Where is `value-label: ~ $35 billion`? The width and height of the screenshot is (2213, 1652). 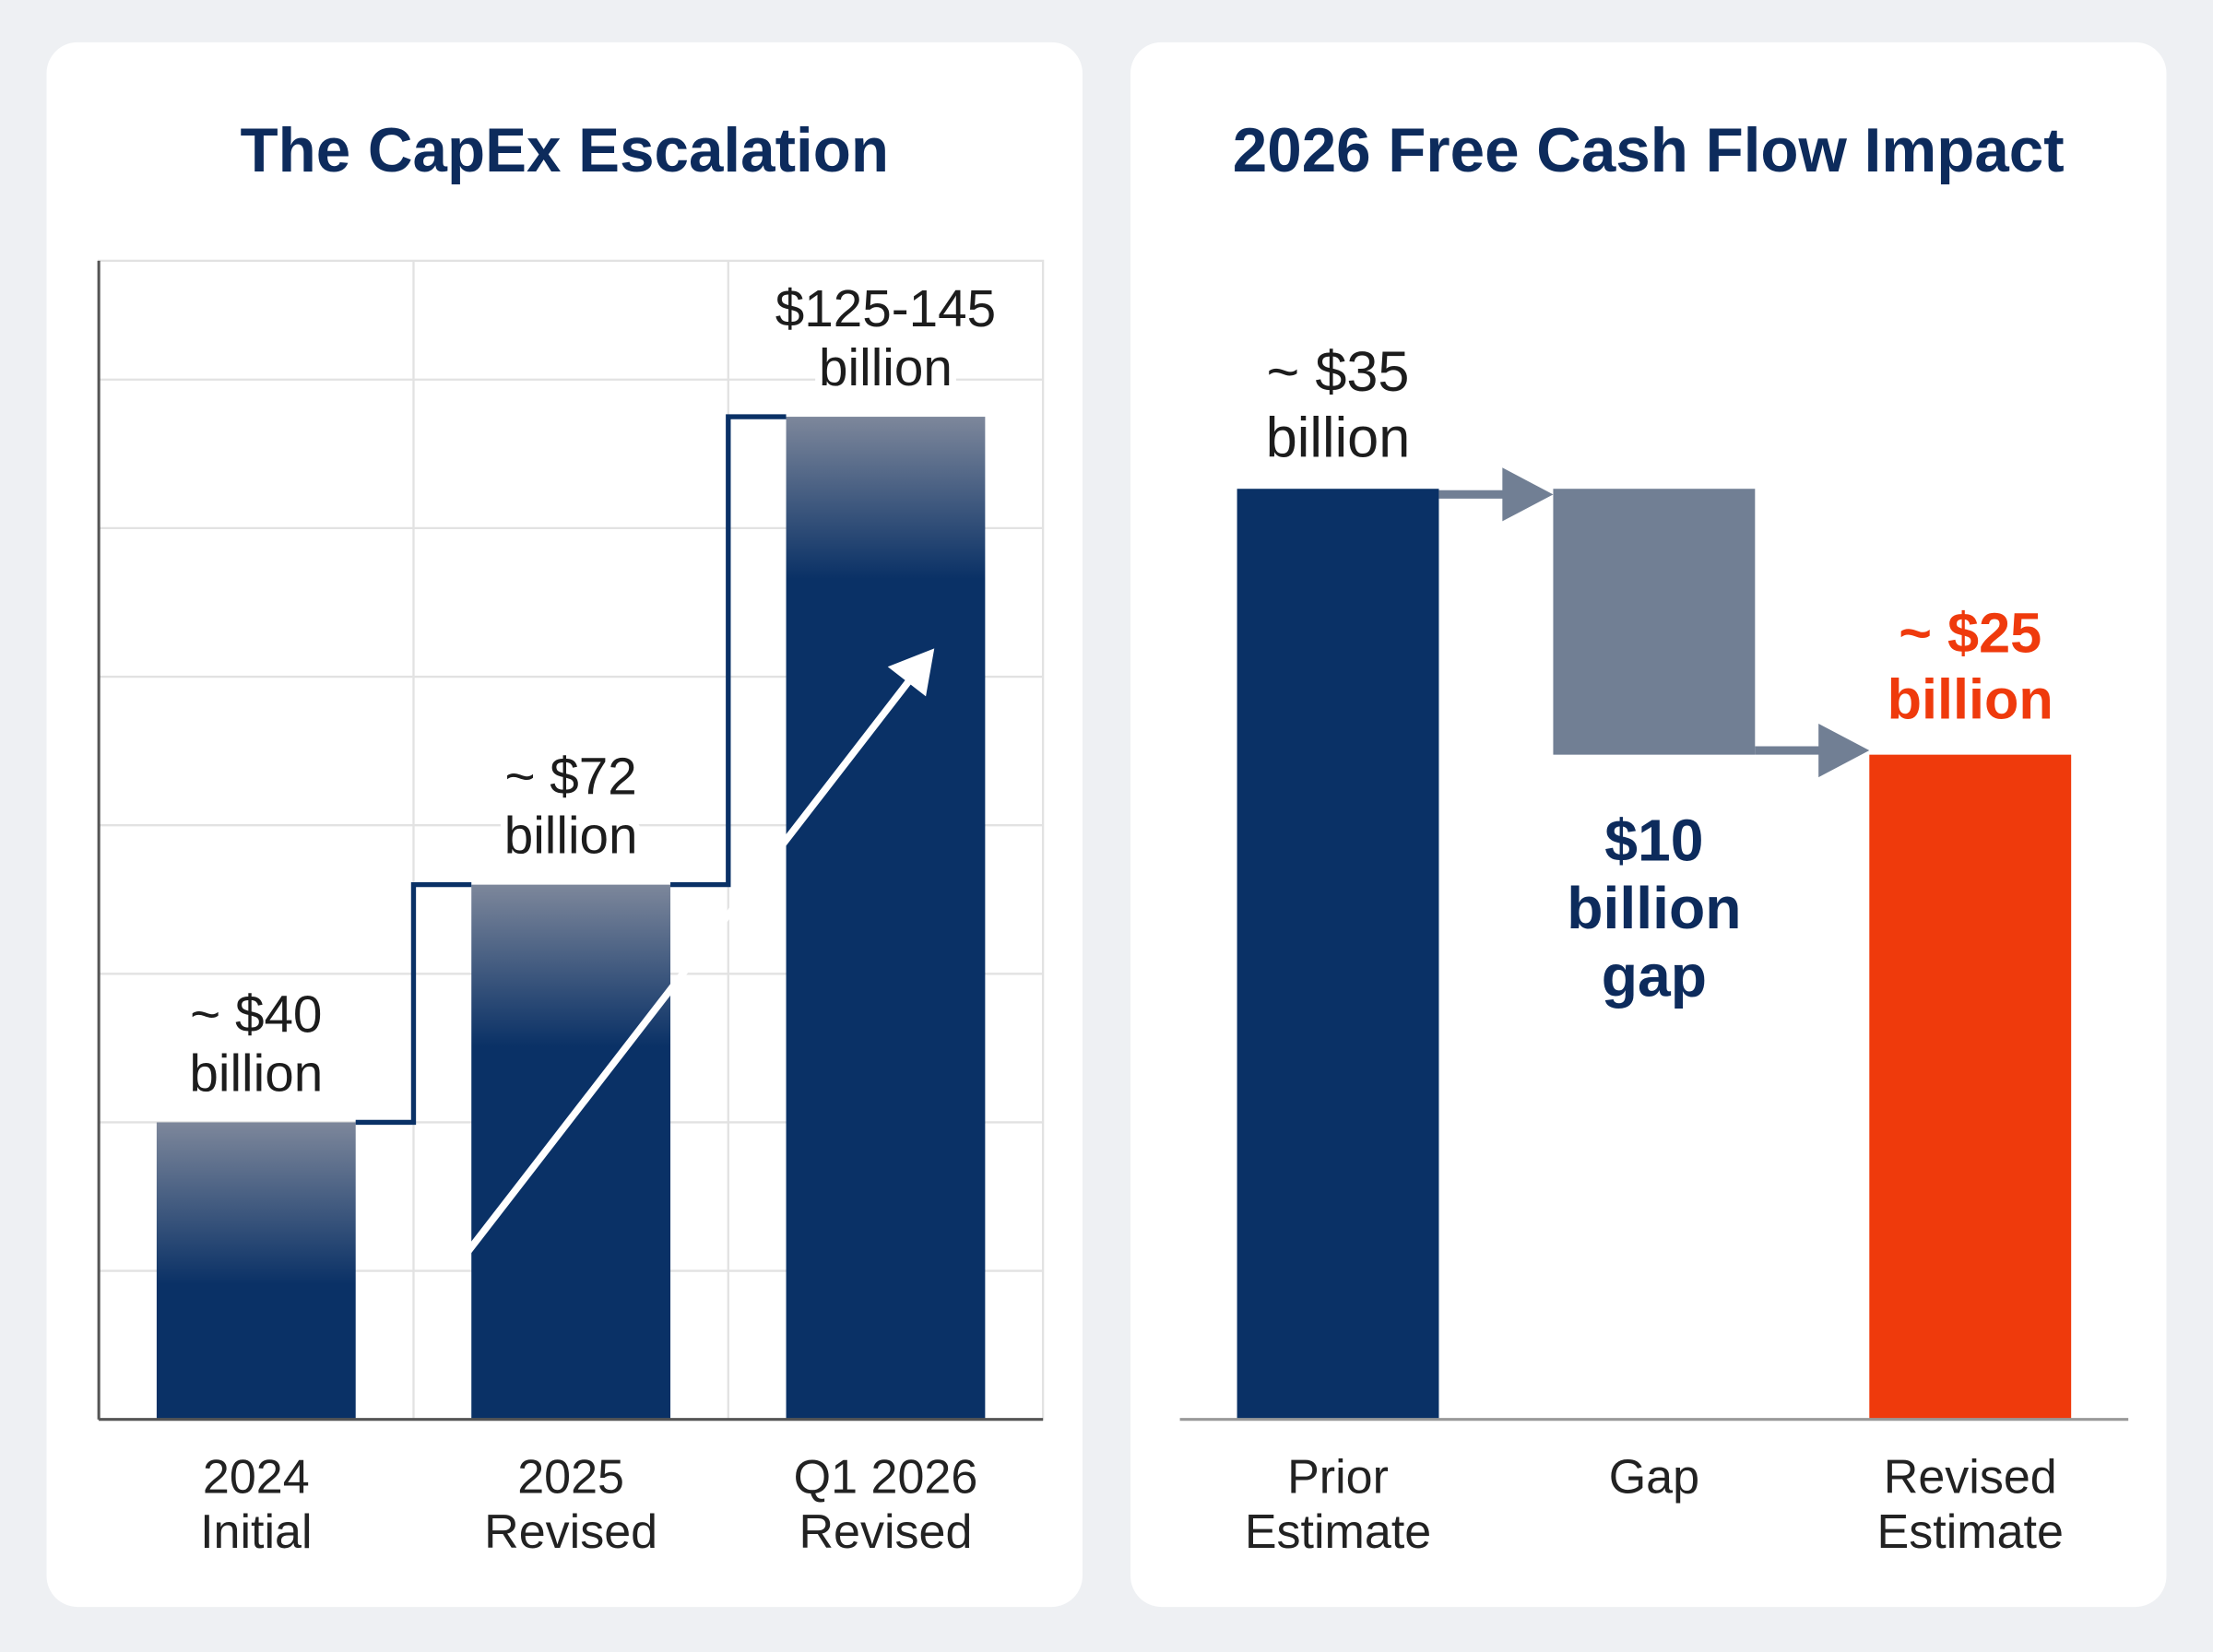
value-label: ~ $35 billion is located at coordinates (1338, 404).